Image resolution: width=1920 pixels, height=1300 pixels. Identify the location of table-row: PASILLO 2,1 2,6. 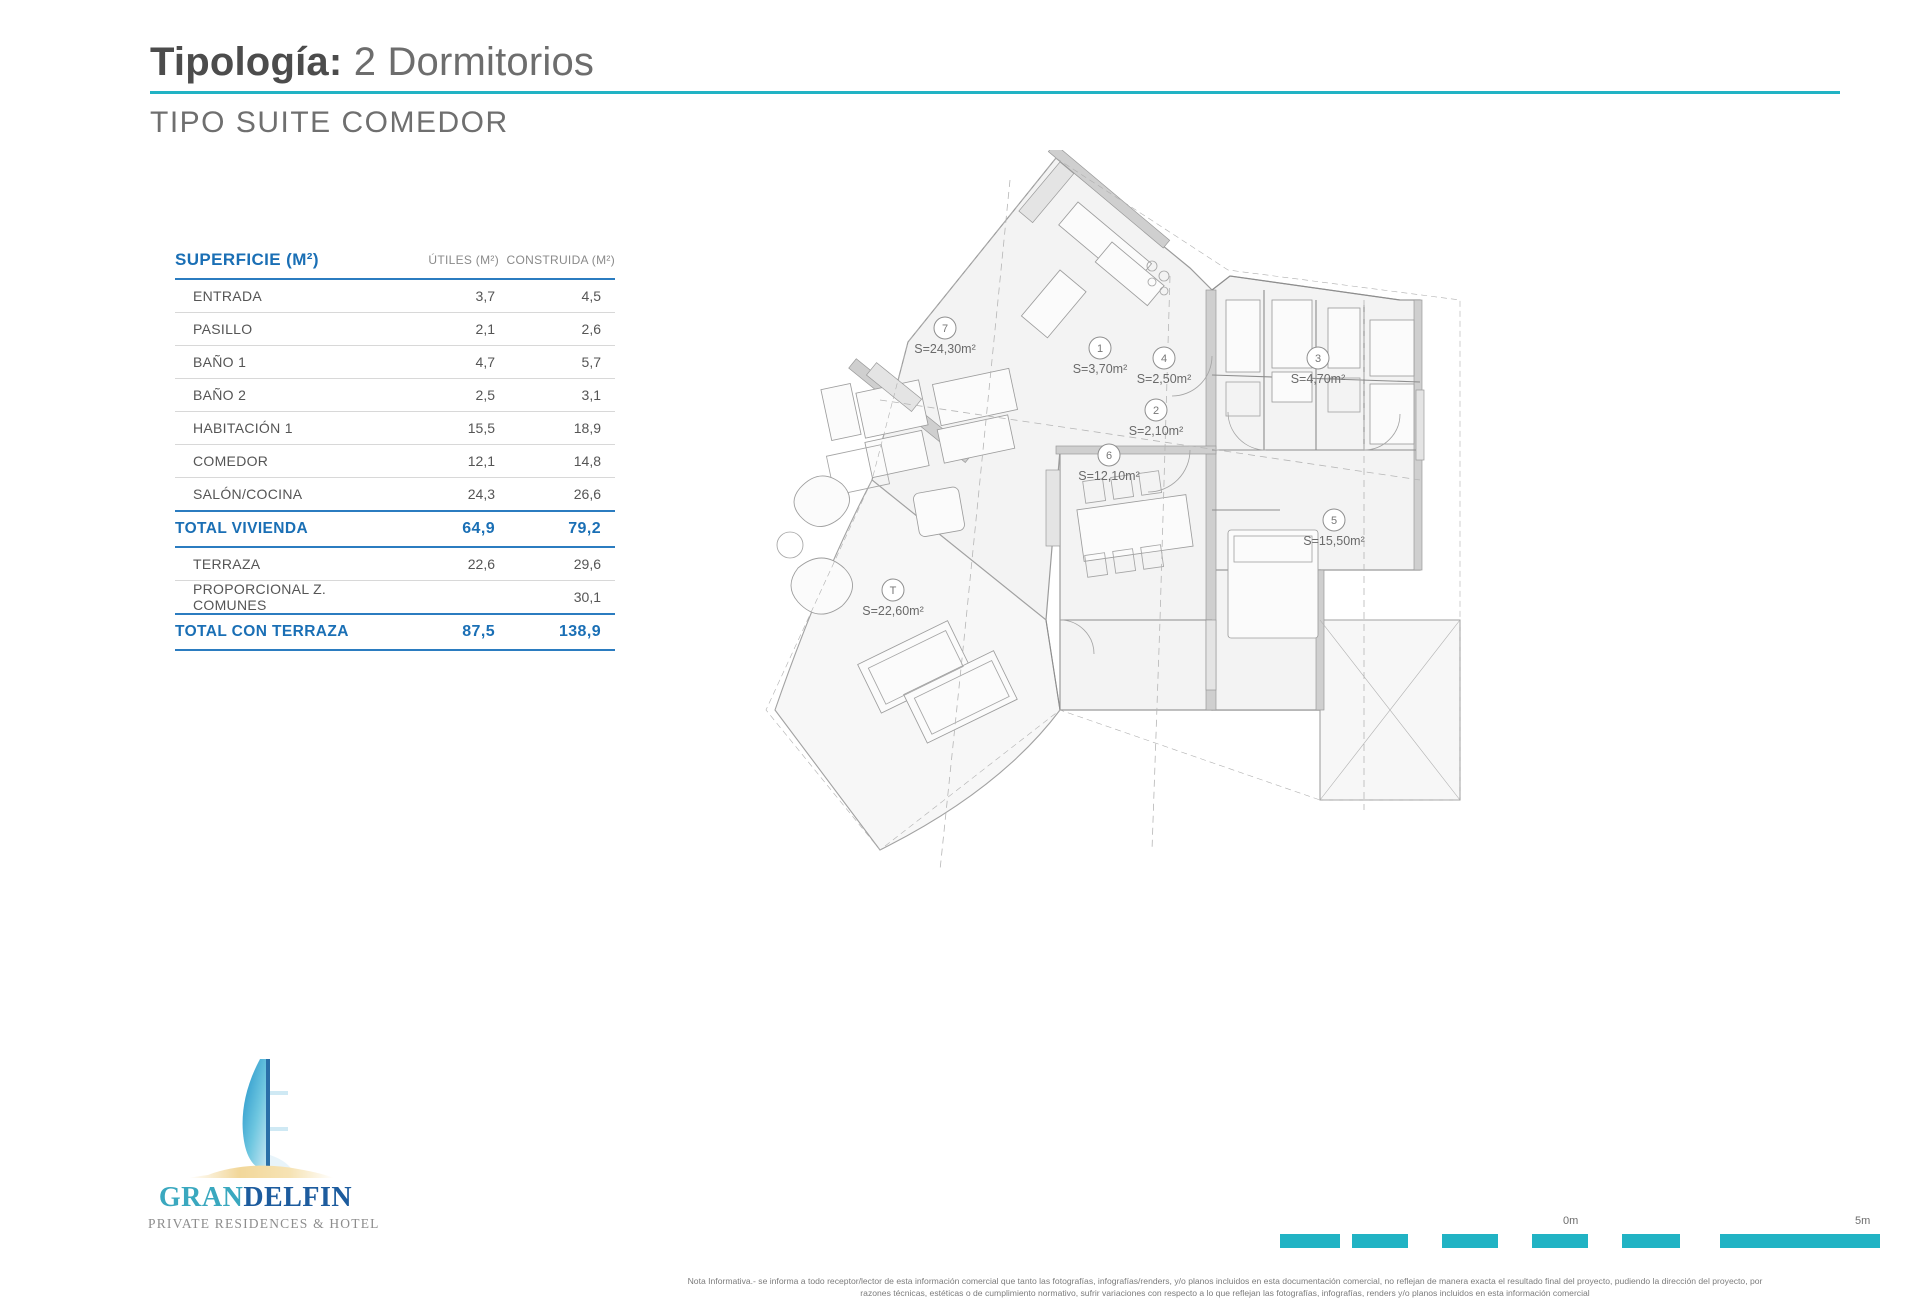
(395, 329).